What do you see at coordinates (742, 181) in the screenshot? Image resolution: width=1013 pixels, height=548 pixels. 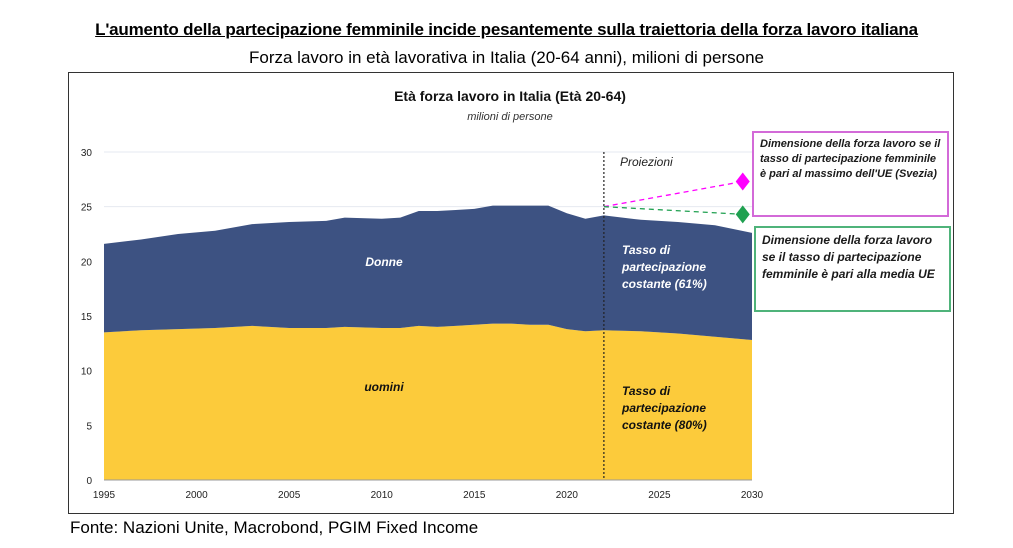 I see `scenario-marker-max_ue` at bounding box center [742, 181].